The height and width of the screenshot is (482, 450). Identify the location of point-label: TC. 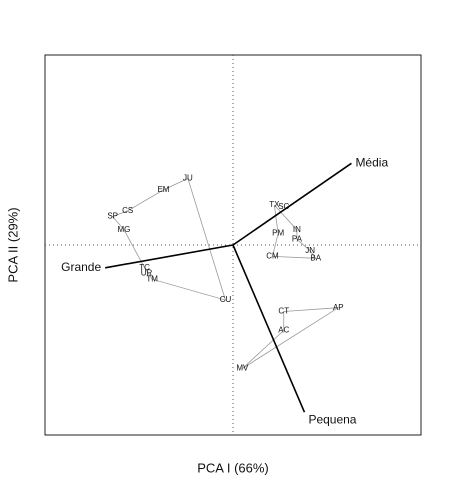
(144, 267).